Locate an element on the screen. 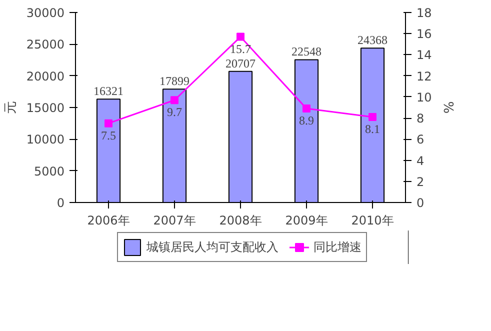 Image resolution: width=491 pixels, height=331 pixels. y2-tick-label: 14 is located at coordinates (424, 55).